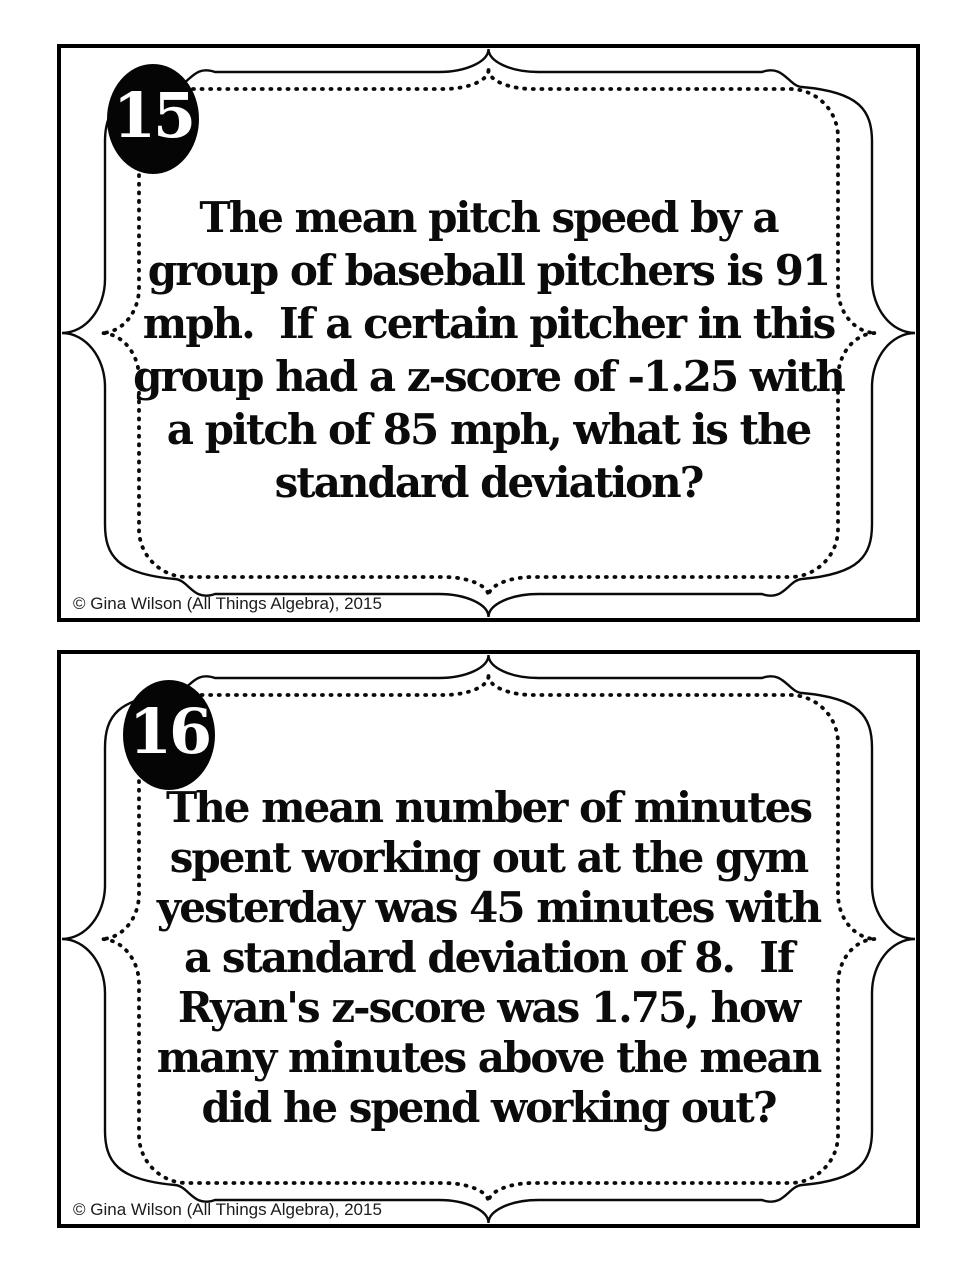 This screenshot has height=1266, width=979. I want to click on question-line: Ryan's z-score was 1.75, how, so click(489, 1007).